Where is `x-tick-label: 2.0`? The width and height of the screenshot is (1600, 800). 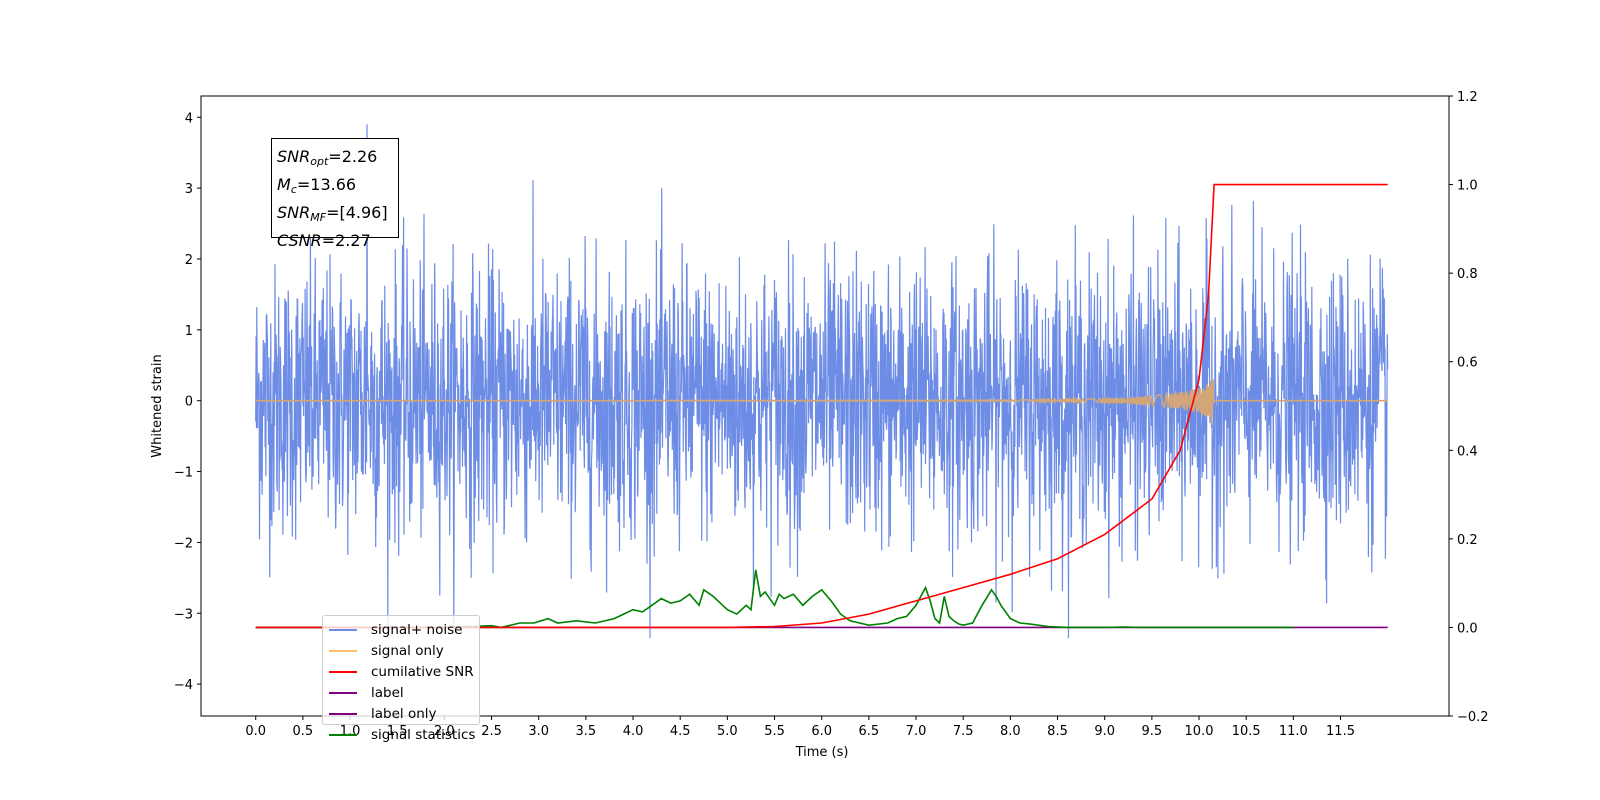
x-tick-label: 2.0 is located at coordinates (444, 731).